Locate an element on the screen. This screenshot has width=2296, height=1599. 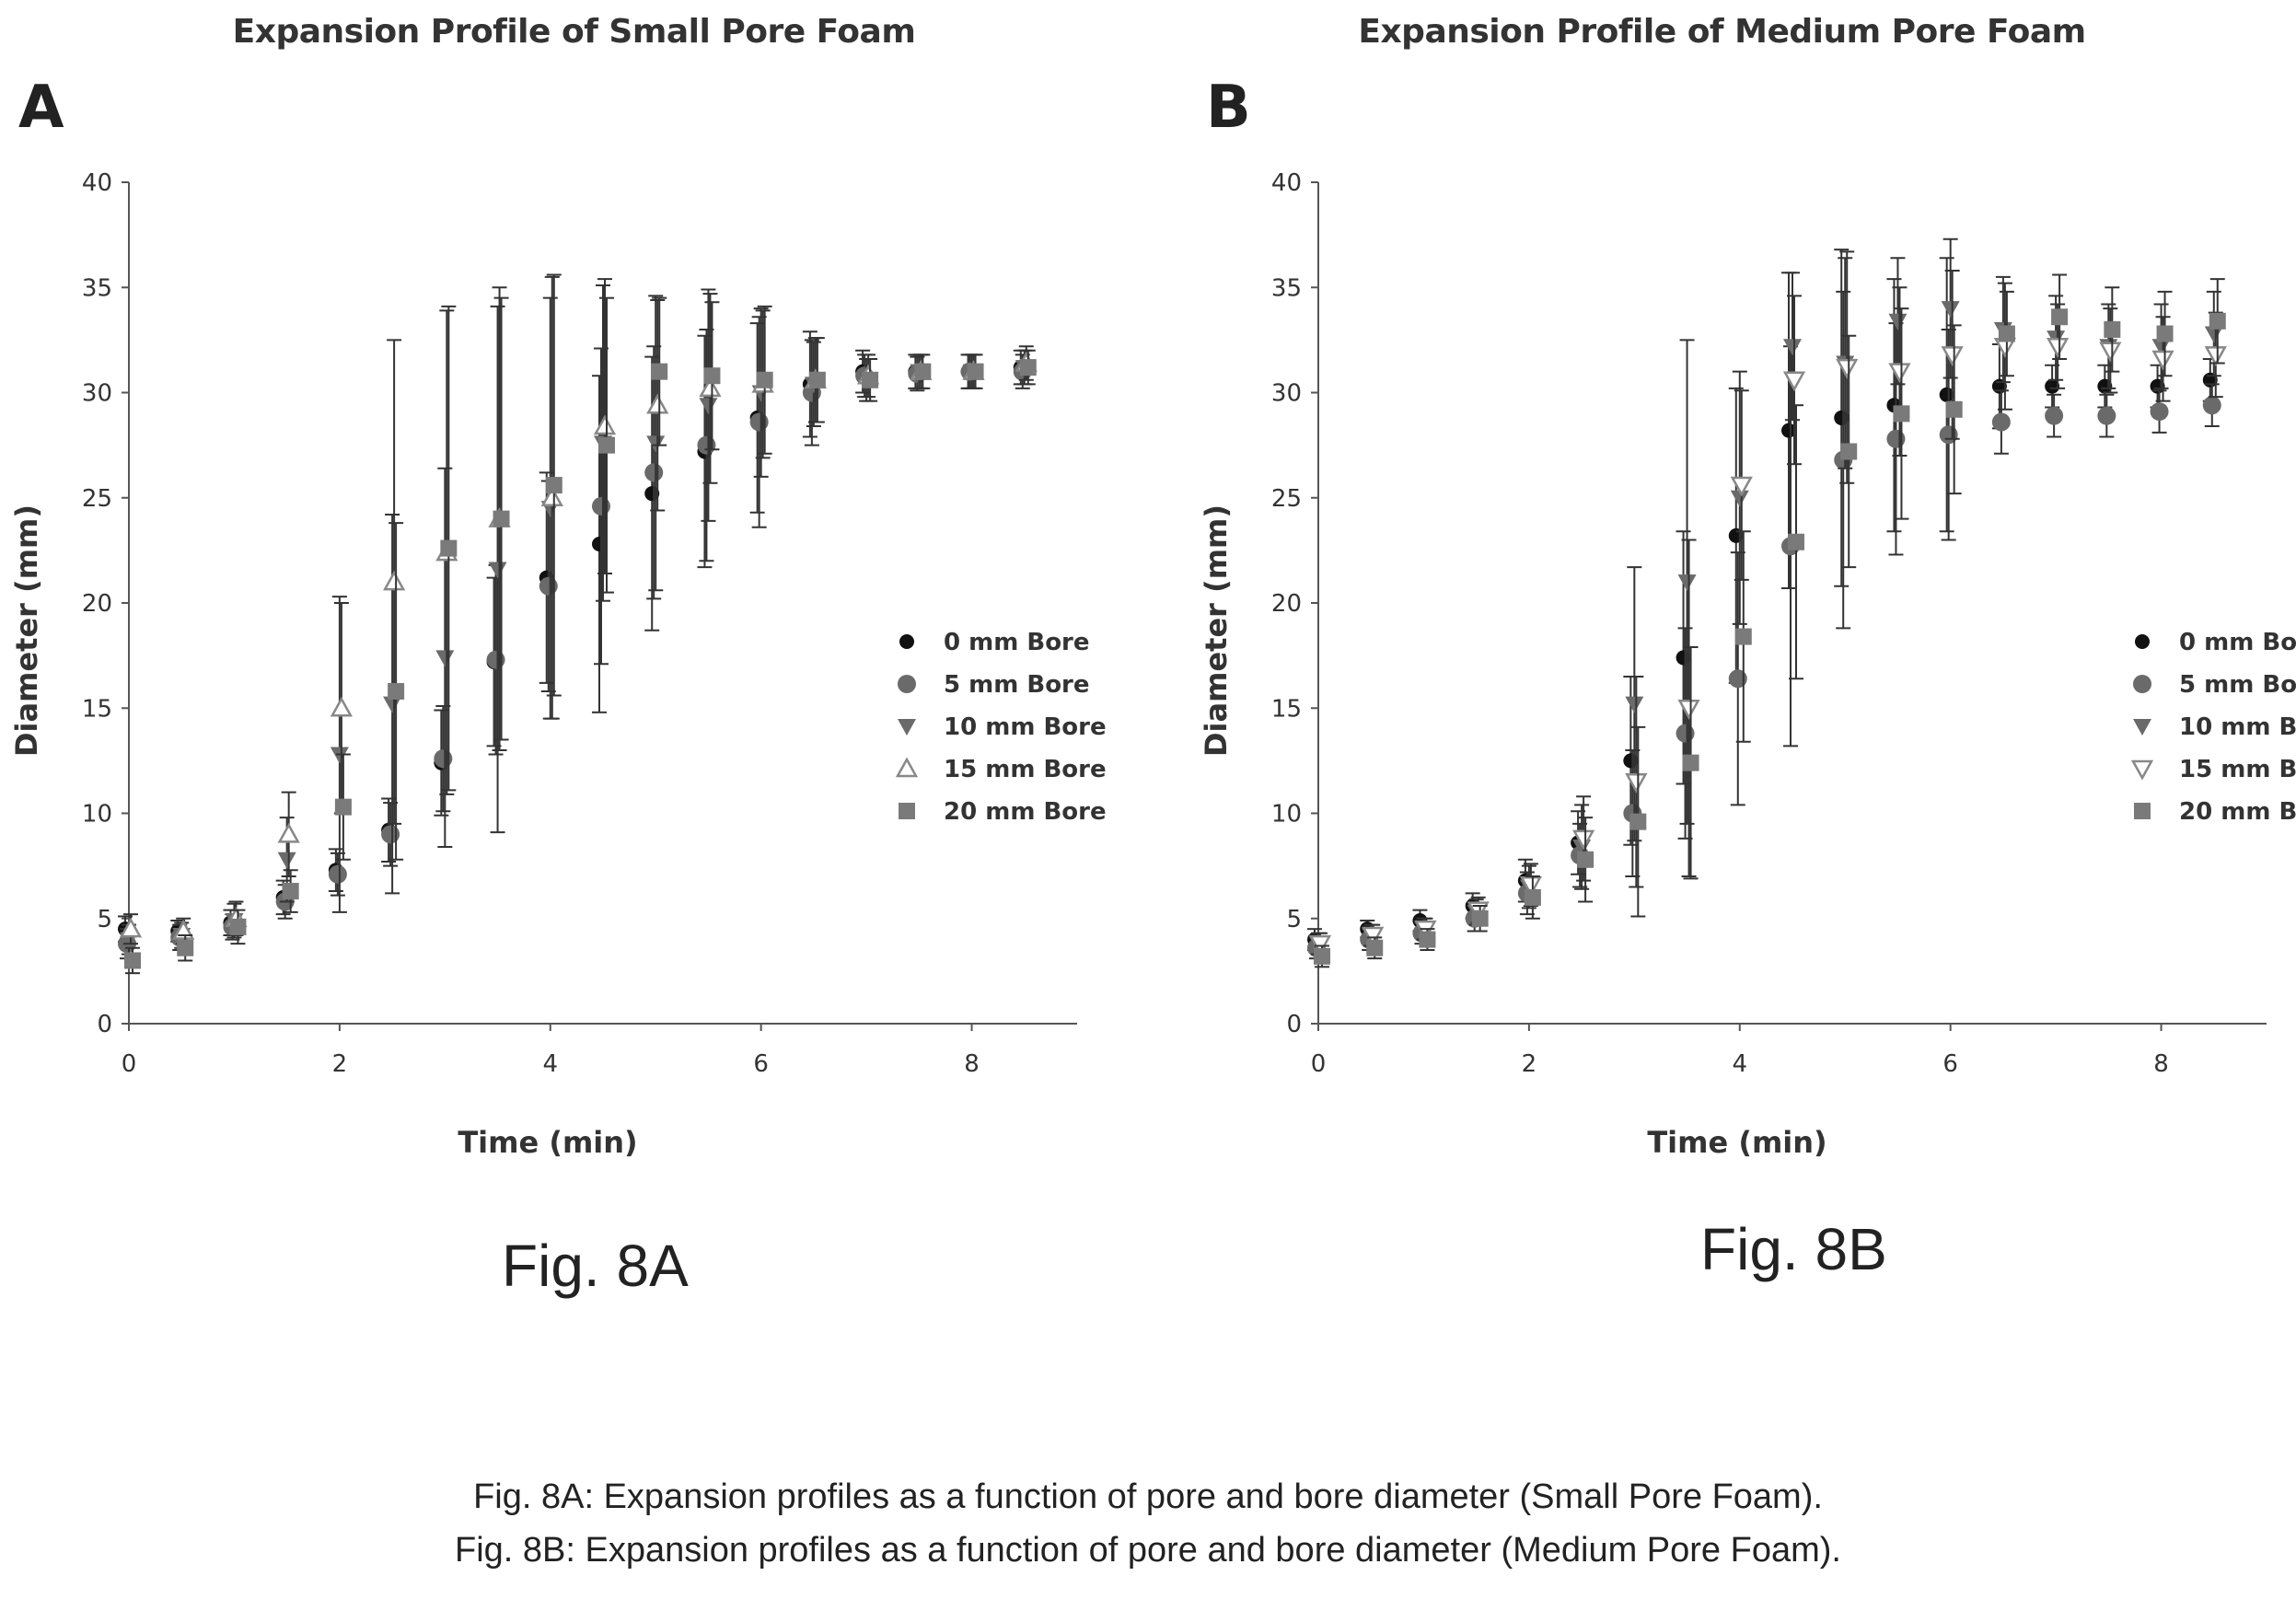
y-axis-label-a: Diameter (mm) is located at coordinates (27, 630).